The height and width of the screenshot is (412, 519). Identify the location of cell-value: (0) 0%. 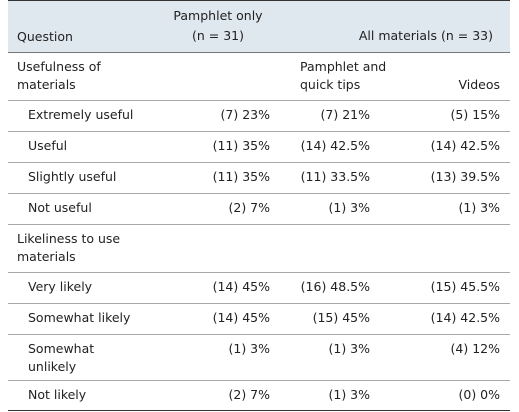
(479, 394).